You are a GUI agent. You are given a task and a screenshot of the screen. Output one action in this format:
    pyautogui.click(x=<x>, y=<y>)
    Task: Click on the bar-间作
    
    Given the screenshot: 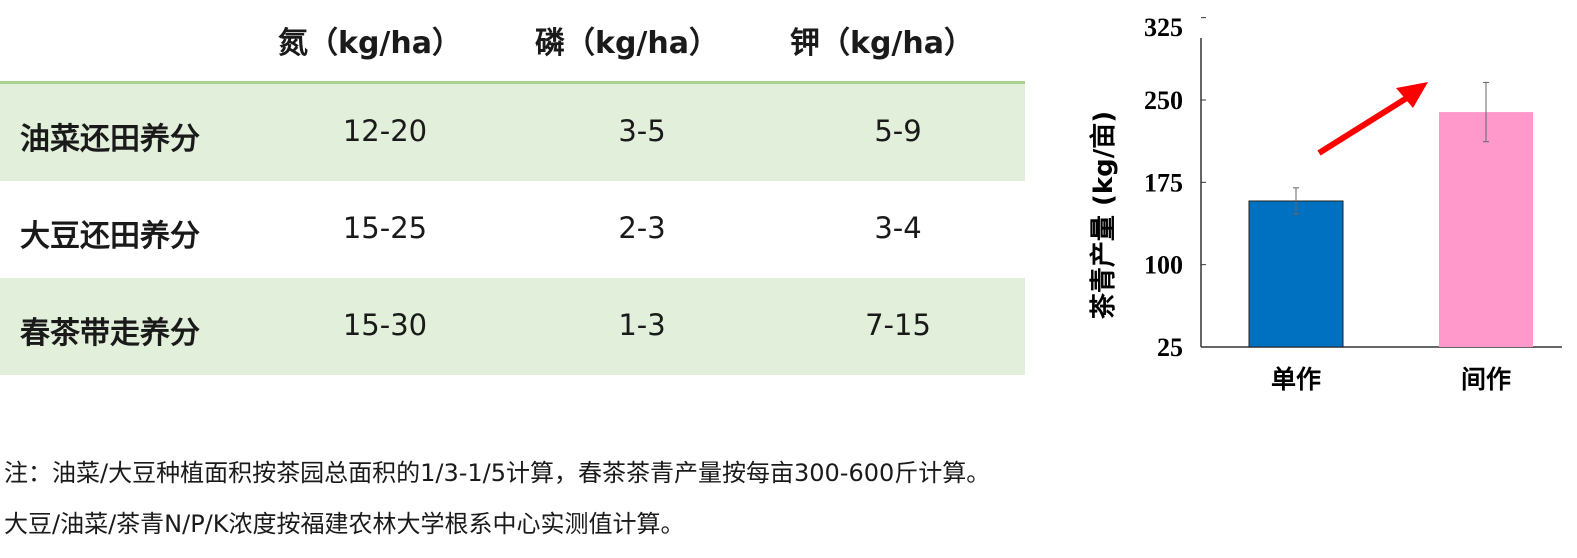 What is the action you would take?
    pyautogui.click(x=1486, y=229)
    